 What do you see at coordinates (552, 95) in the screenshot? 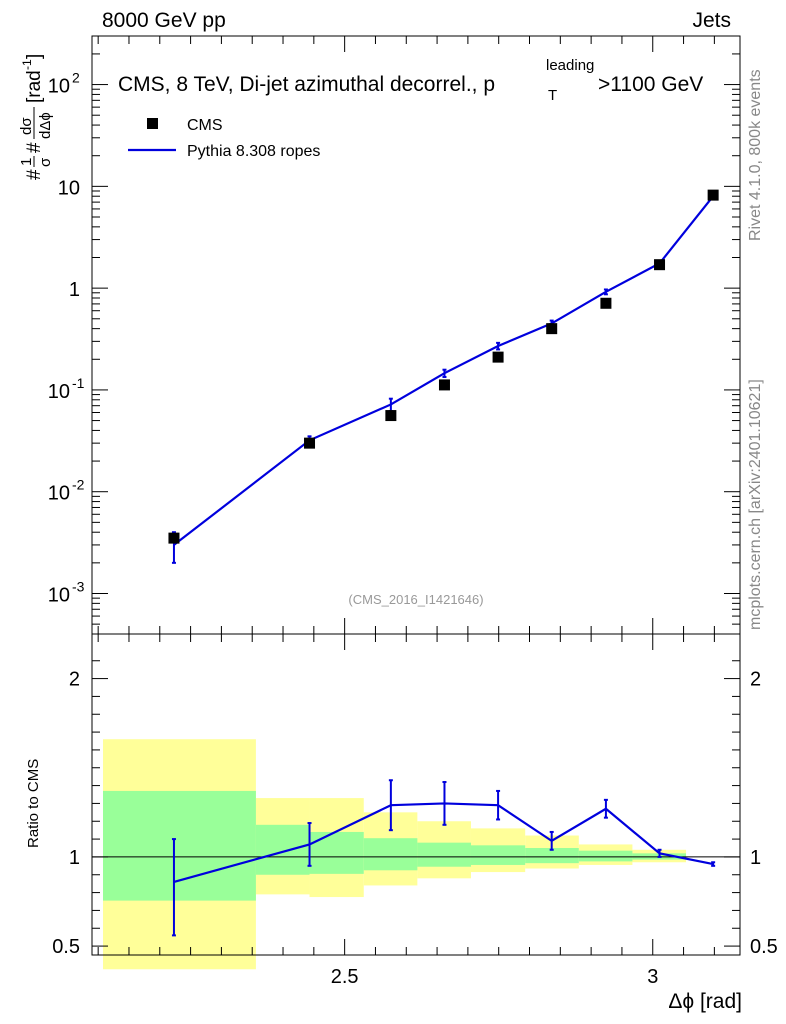
I see `plot-title-sub: T` at bounding box center [552, 95].